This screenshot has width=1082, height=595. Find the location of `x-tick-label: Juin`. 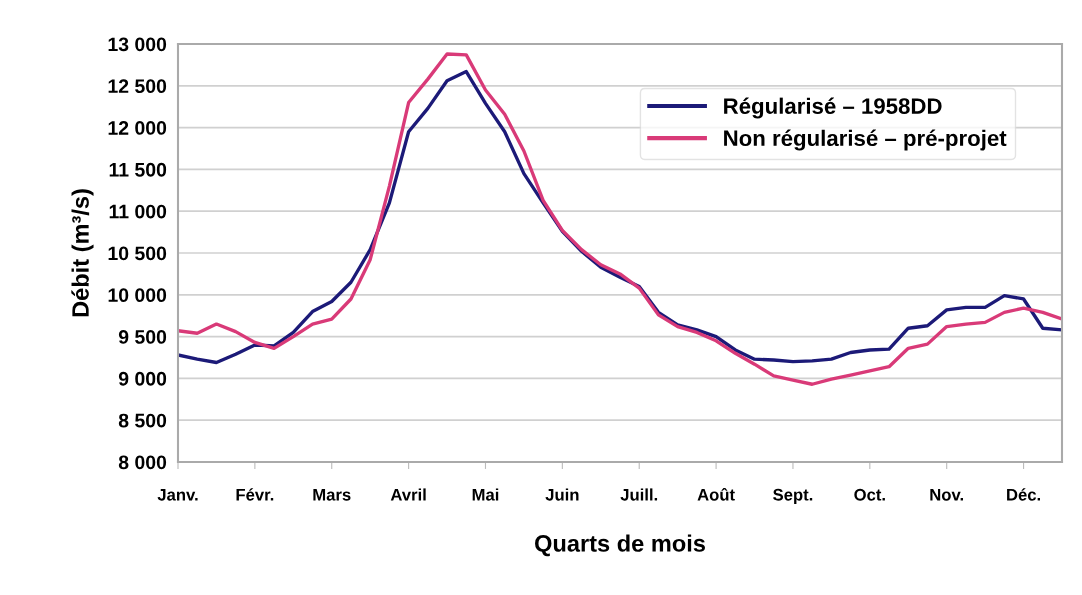

x-tick-label: Juin is located at coordinates (562, 494).